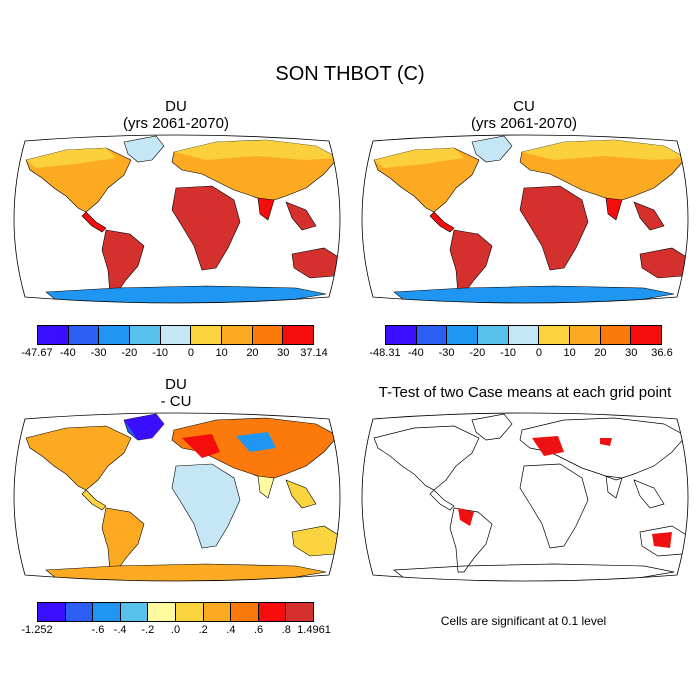 The image size is (700, 700). Describe the element at coordinates (350, 74) in the screenshot. I see `figure-title: SON THBOT (C)` at that location.